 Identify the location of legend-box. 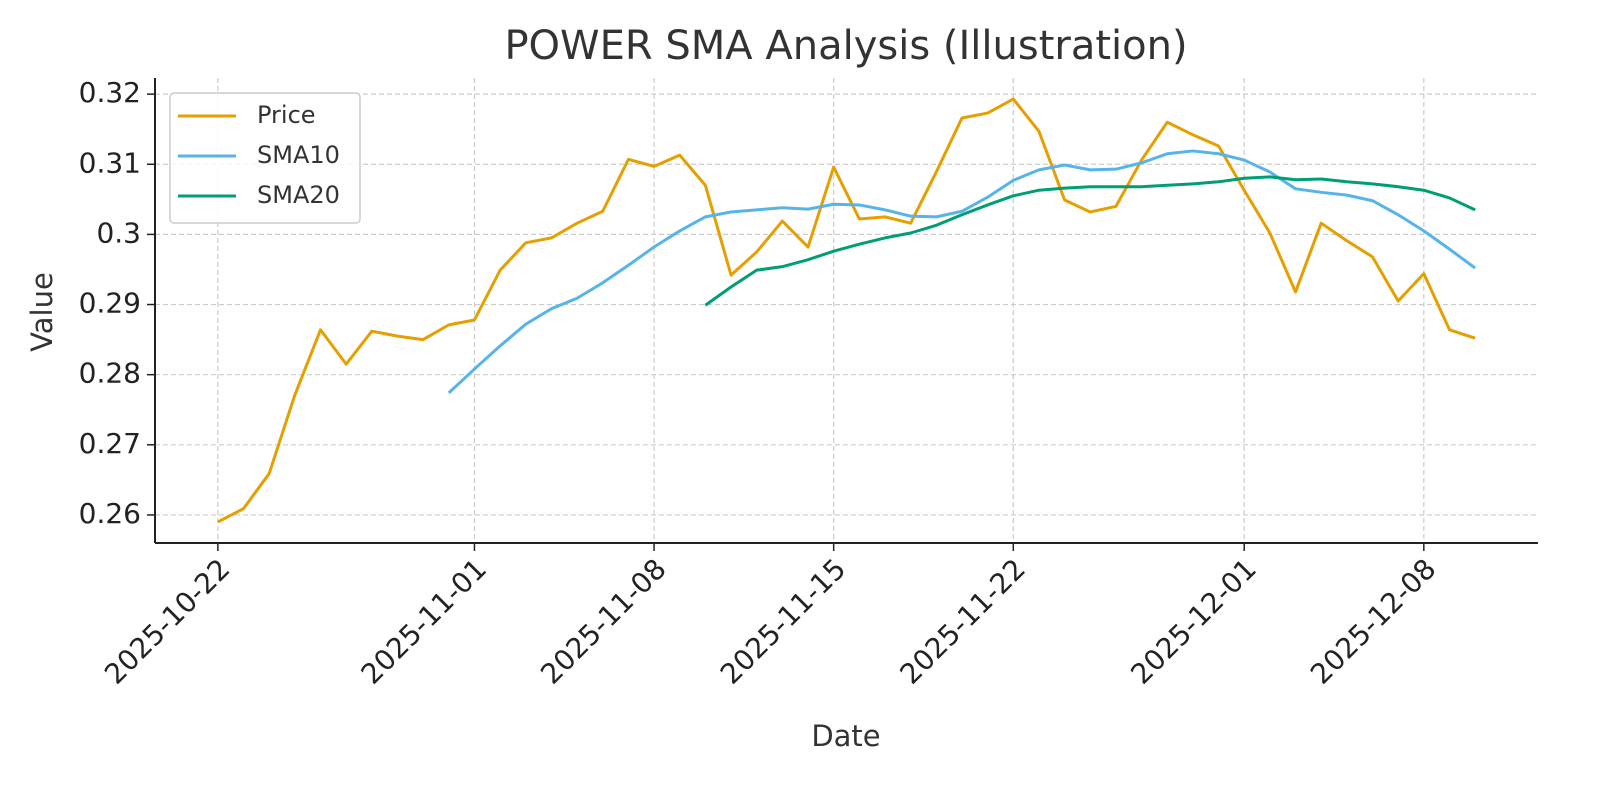
(265, 158).